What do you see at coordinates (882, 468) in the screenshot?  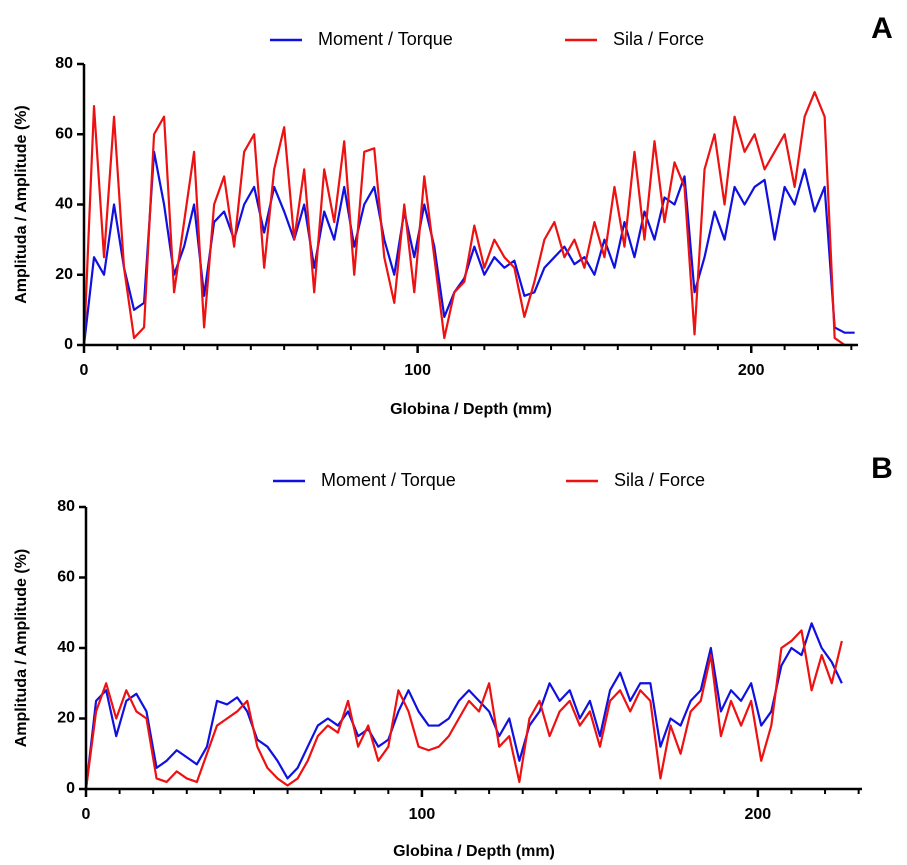 I see `panel-label: B` at bounding box center [882, 468].